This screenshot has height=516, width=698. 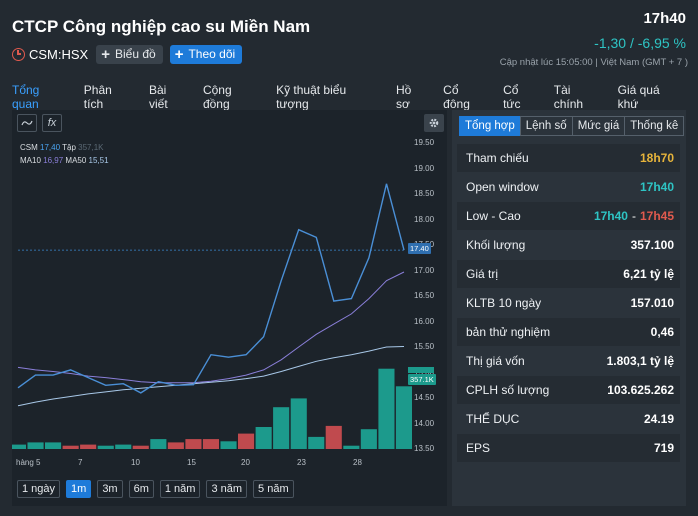 I want to click on tab-finance: Tài chính, so click(x=568, y=97).